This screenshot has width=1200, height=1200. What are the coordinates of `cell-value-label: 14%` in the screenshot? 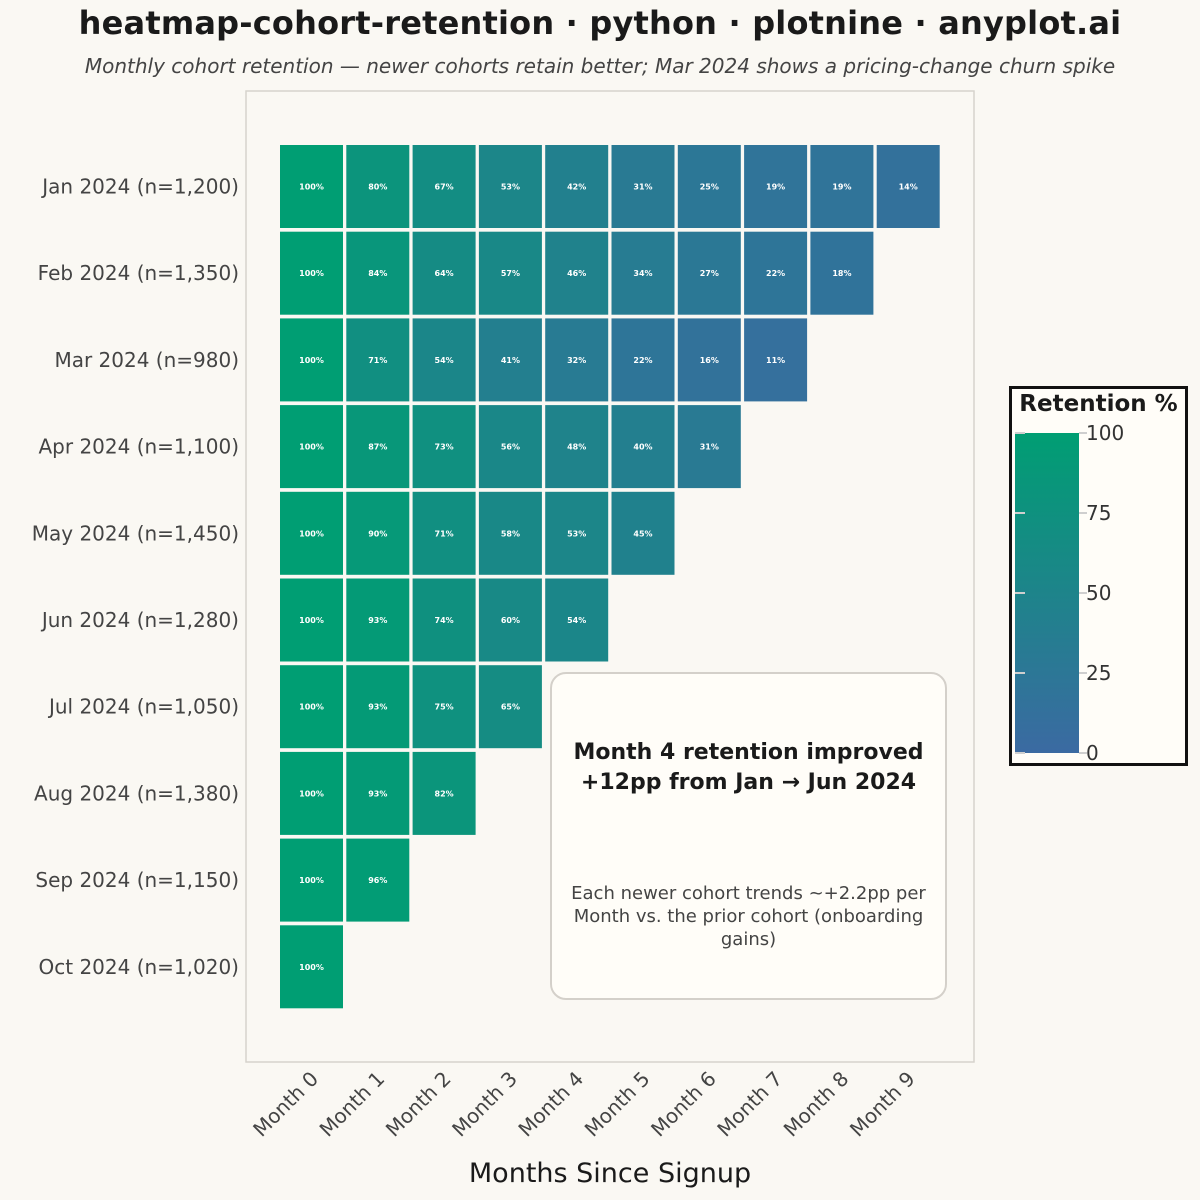 It's located at (908, 187).